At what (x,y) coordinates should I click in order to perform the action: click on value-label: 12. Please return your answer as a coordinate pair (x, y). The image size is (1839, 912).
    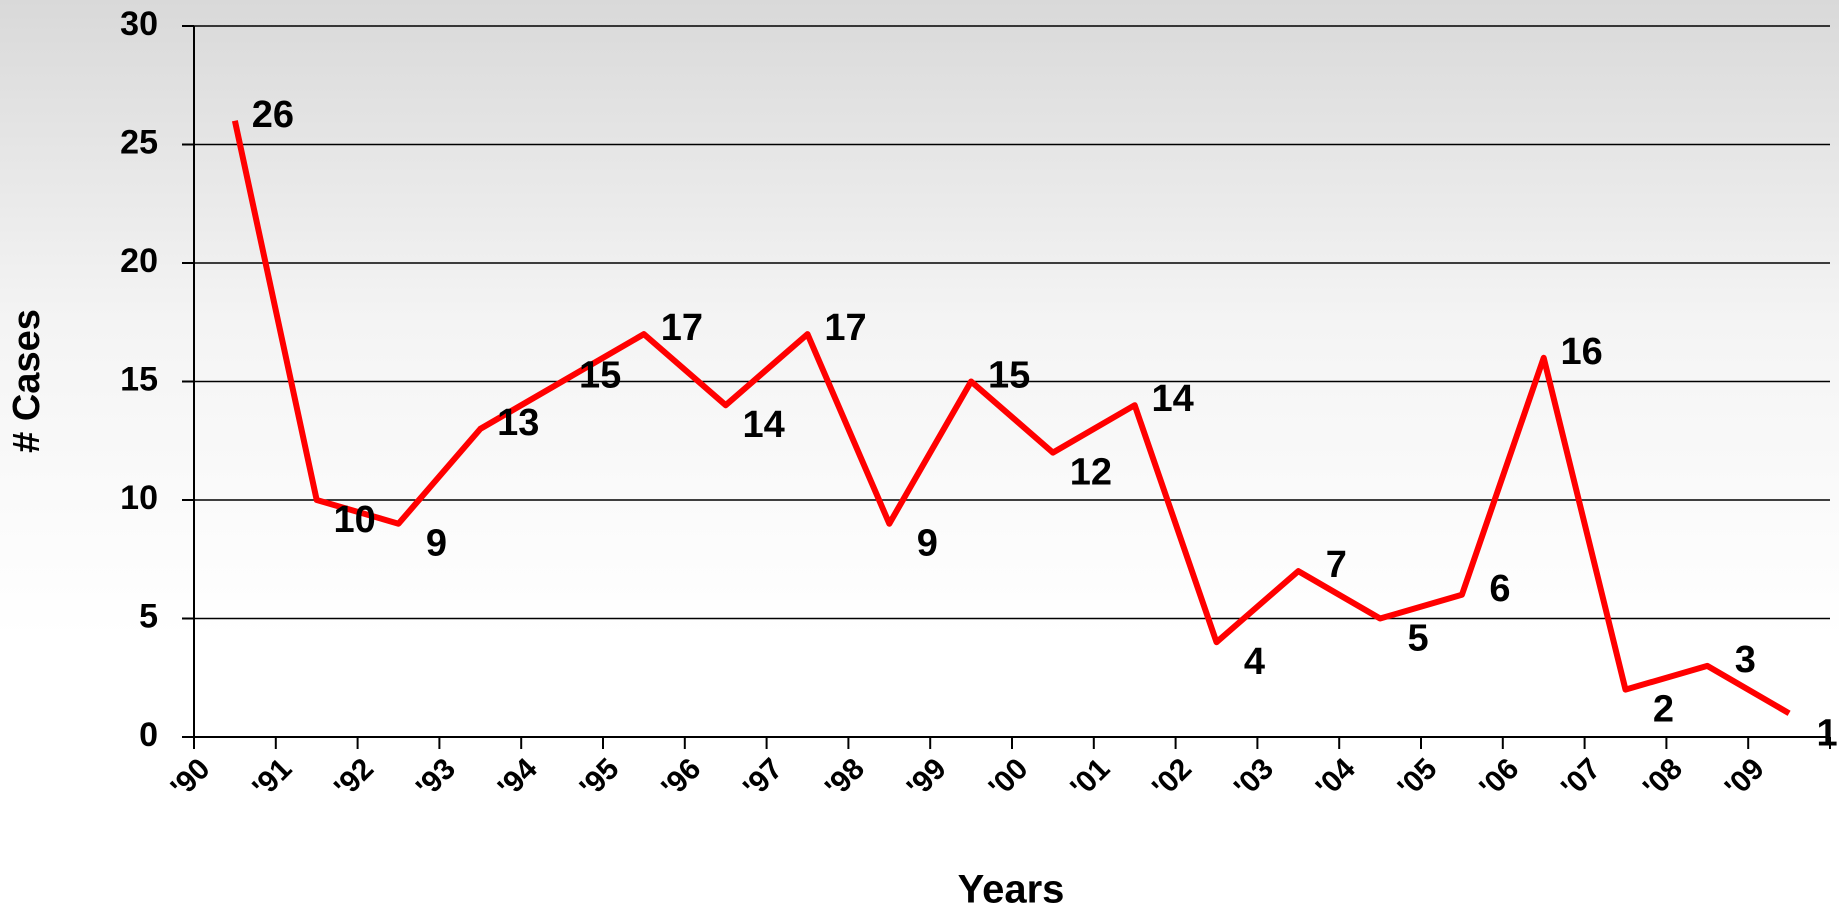
    Looking at the image, I should click on (1091, 473).